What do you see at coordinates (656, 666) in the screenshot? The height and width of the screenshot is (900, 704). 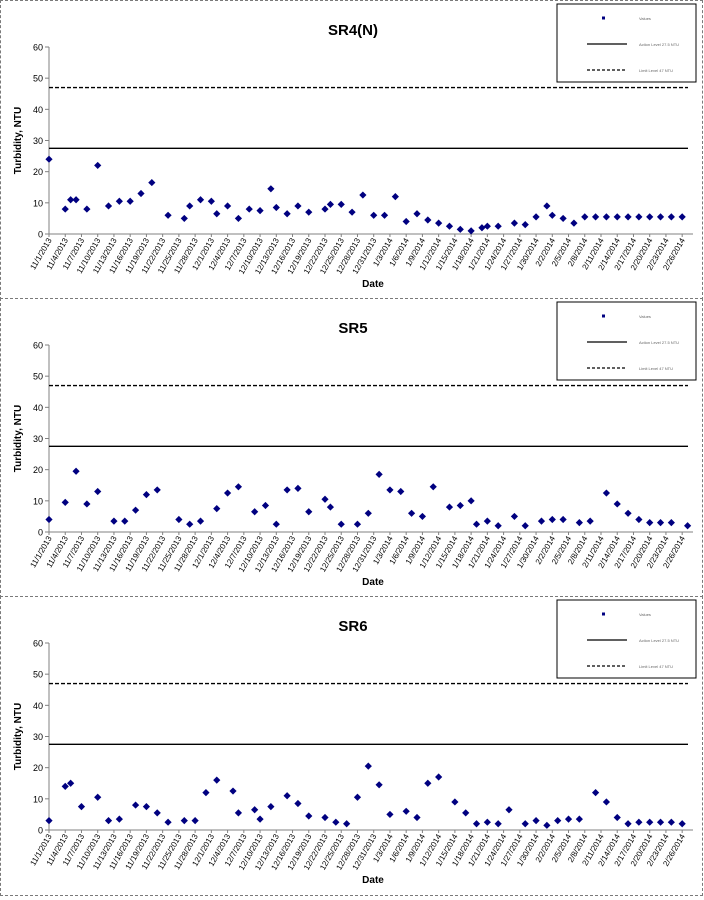 I see `legend-label: Limit Level 47 NTU` at bounding box center [656, 666].